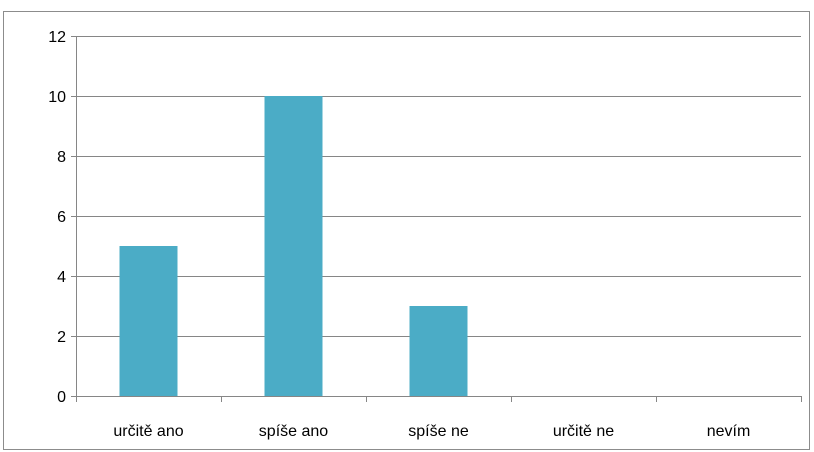  I want to click on y-tick-label: 2, so click(61, 337).